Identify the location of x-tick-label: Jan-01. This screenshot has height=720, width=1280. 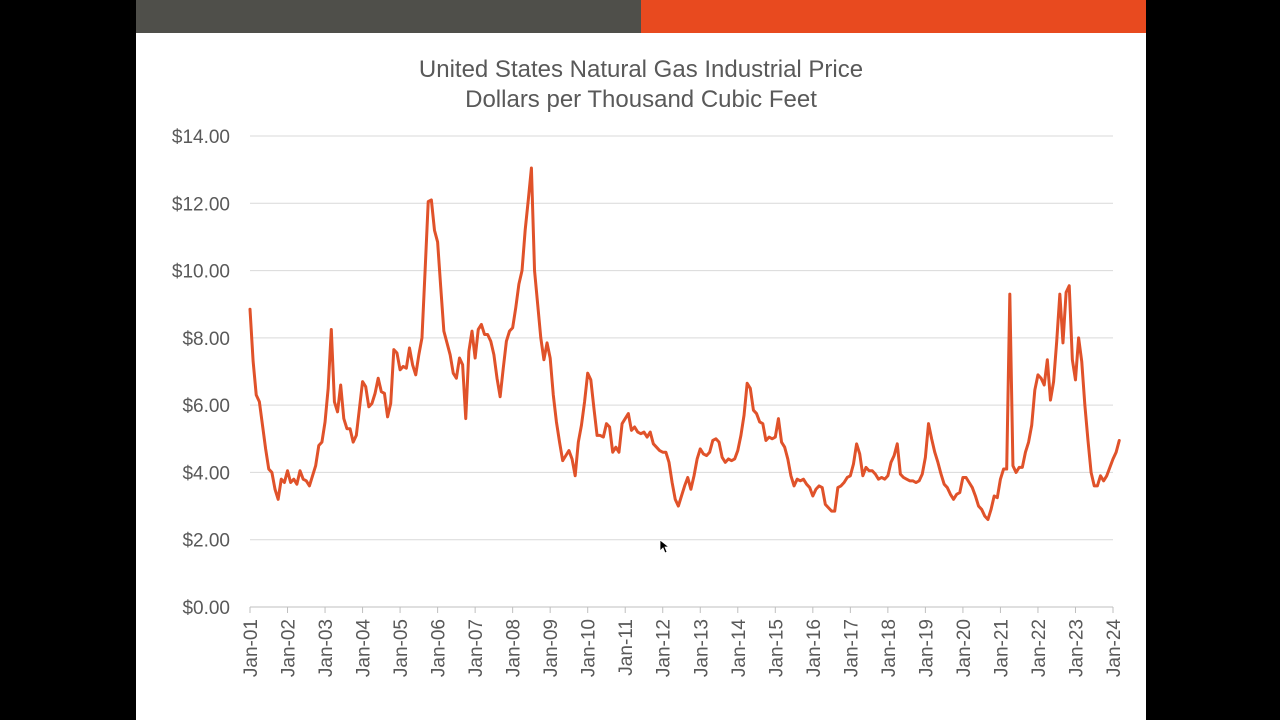
(251, 648).